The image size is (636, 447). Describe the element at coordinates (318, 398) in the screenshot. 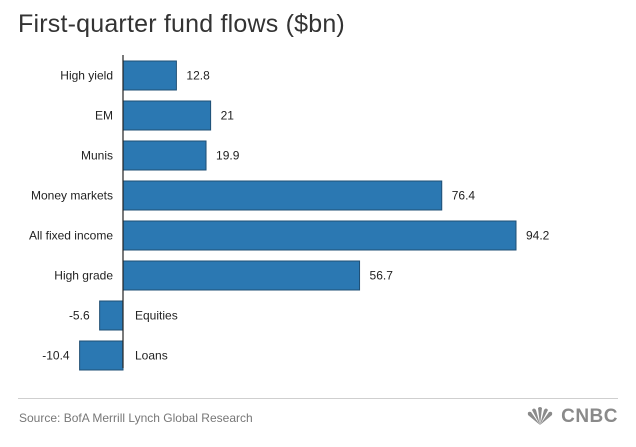

I see `footer-divider` at that location.